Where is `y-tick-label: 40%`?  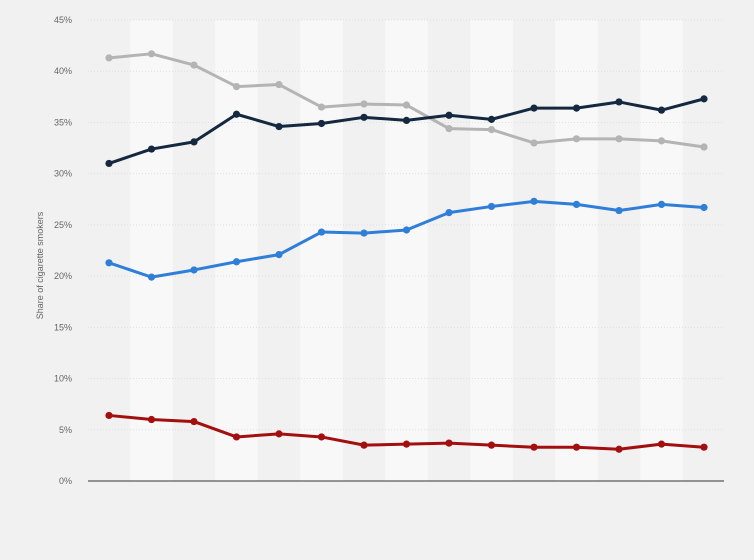 y-tick-label: 40% is located at coordinates (63, 71).